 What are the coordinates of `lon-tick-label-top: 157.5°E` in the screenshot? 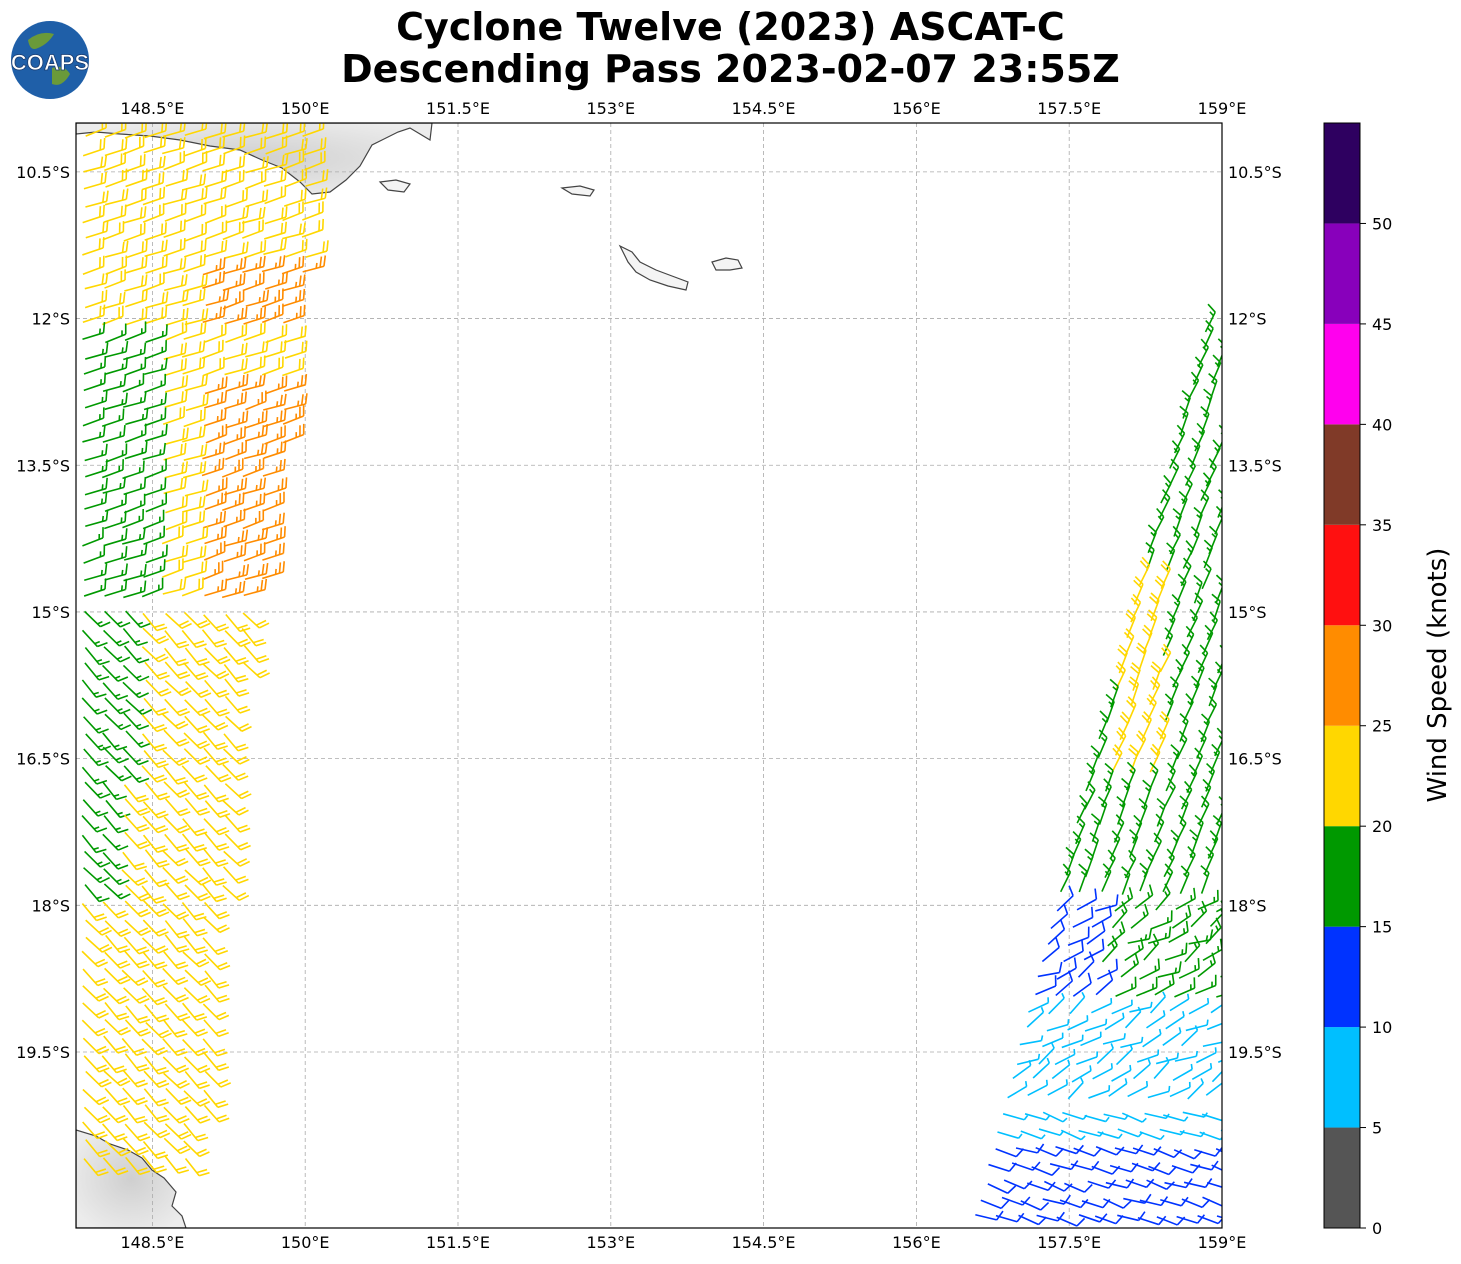 It's located at (1069, 108).